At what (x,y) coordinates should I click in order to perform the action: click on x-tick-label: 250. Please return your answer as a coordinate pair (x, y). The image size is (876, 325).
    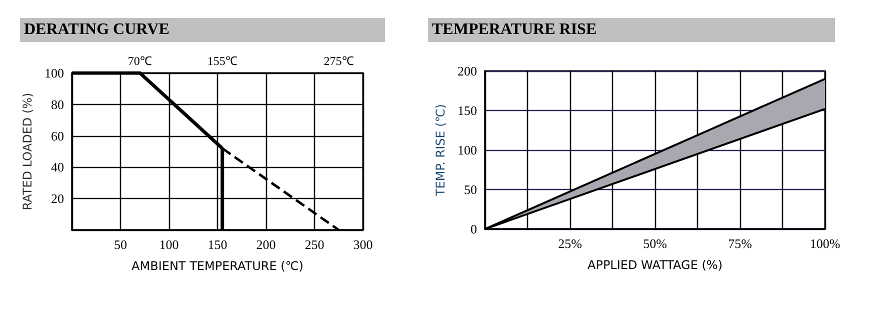
    Looking at the image, I should click on (314, 244).